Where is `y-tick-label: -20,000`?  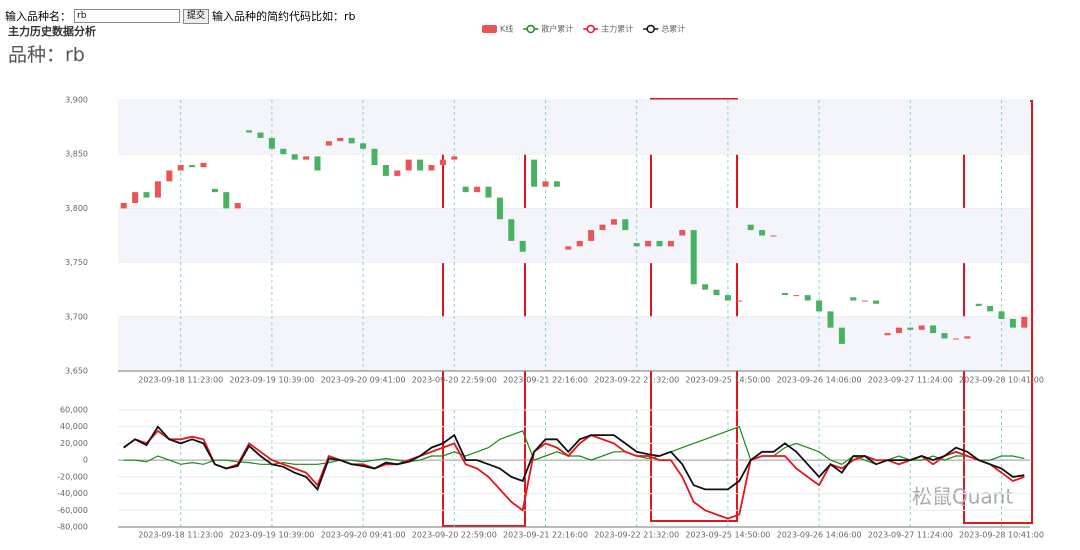
y-tick-label: -20,000 is located at coordinates (72, 476).